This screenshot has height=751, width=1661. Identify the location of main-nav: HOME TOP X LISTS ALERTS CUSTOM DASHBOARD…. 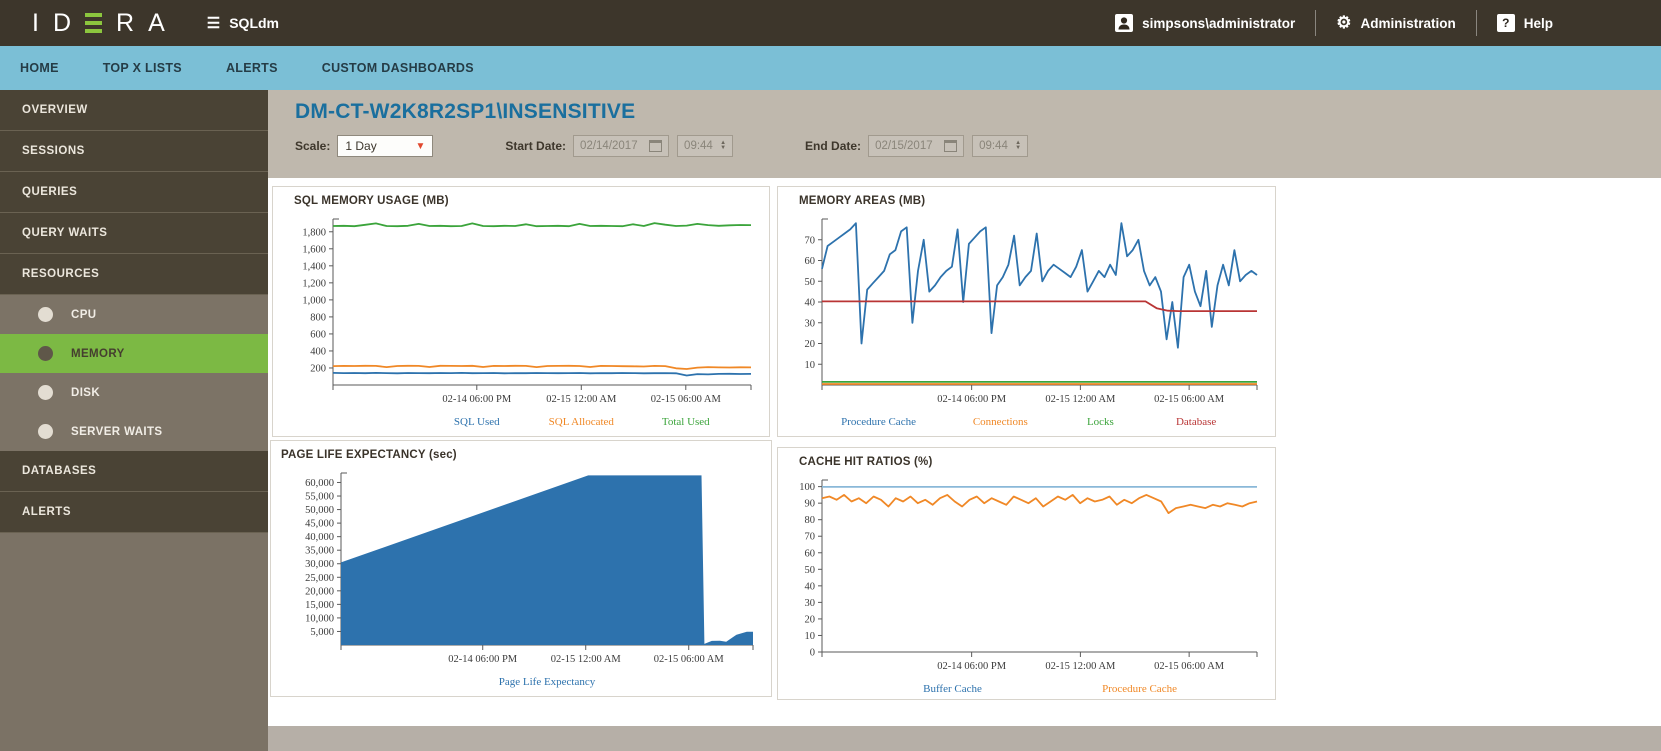
(830, 68).